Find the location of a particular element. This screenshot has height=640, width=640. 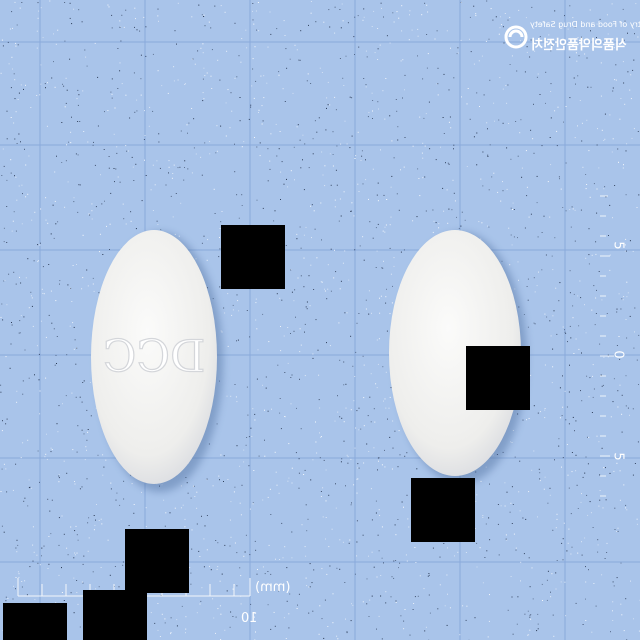

pill-front: DCC is located at coordinates (157, 361).